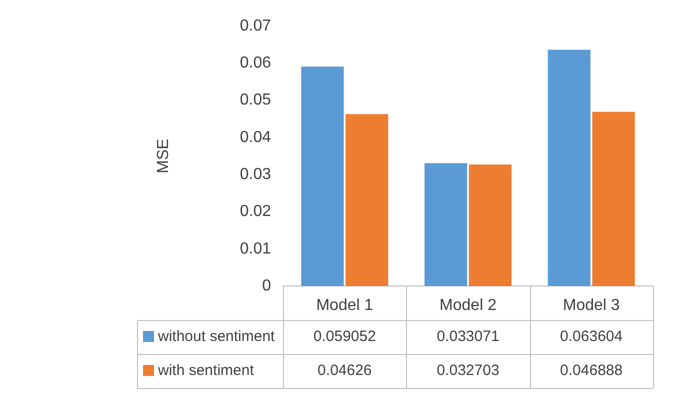  I want to click on data-label: 0.033071, so click(468, 337).